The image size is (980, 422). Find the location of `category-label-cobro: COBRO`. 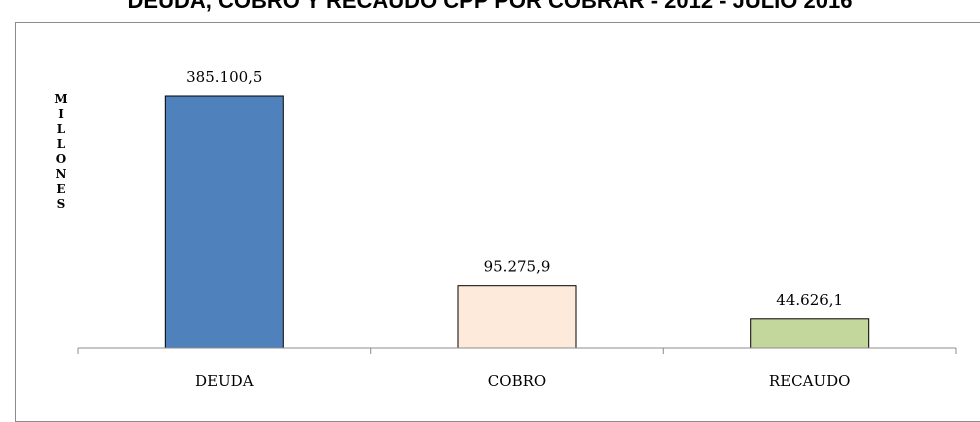

category-label-cobro: COBRO is located at coordinates (517, 381).